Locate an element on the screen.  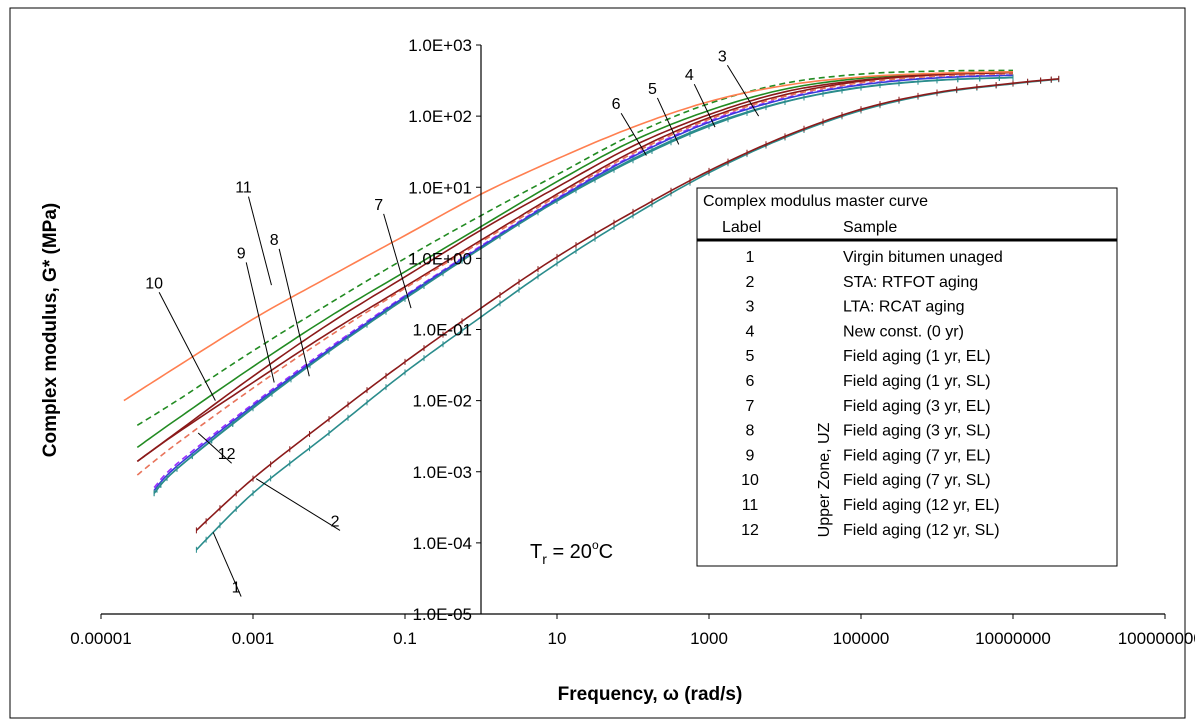
legend-row-label: 1 is located at coordinates (750, 257).